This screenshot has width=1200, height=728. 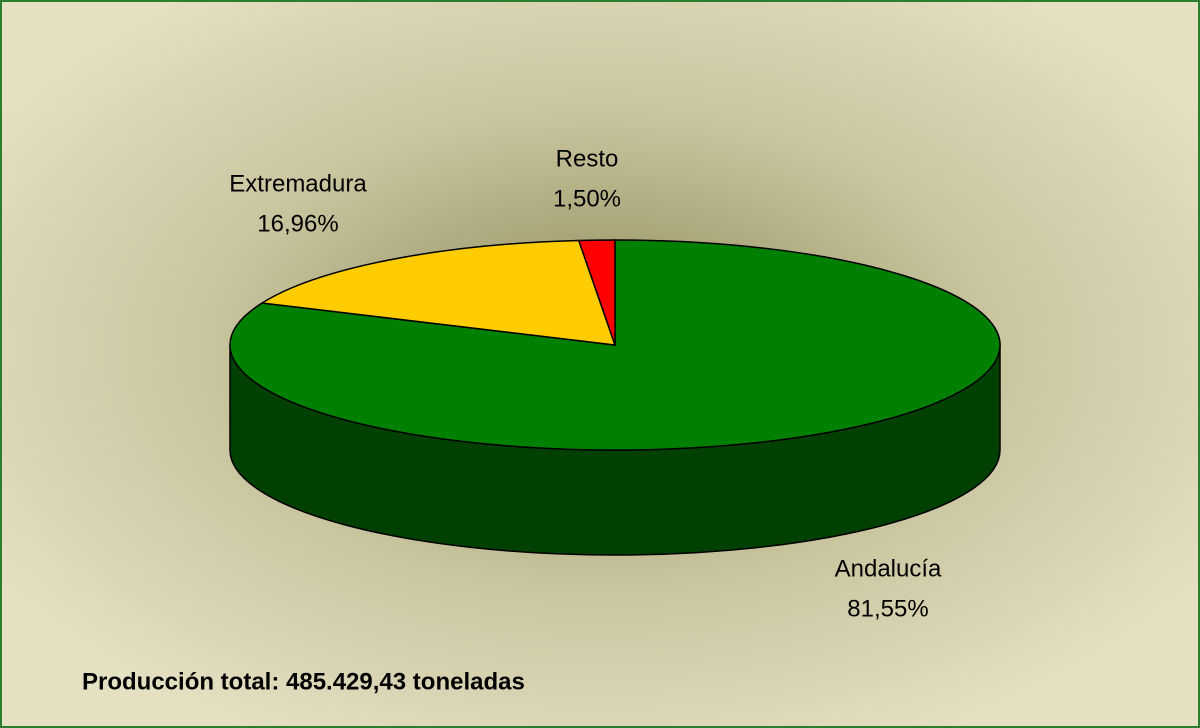 What do you see at coordinates (303, 681) in the screenshot?
I see `annotation: Producción total: 485.429,43 toneladas` at bounding box center [303, 681].